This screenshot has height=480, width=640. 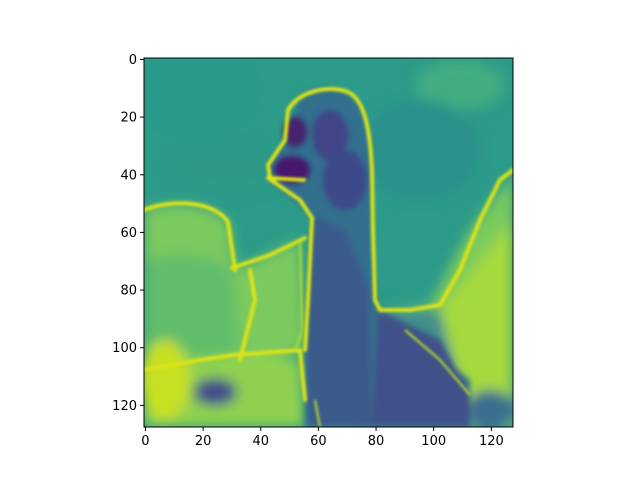 I want to click on x-tick-label: 120, so click(x=491, y=441).